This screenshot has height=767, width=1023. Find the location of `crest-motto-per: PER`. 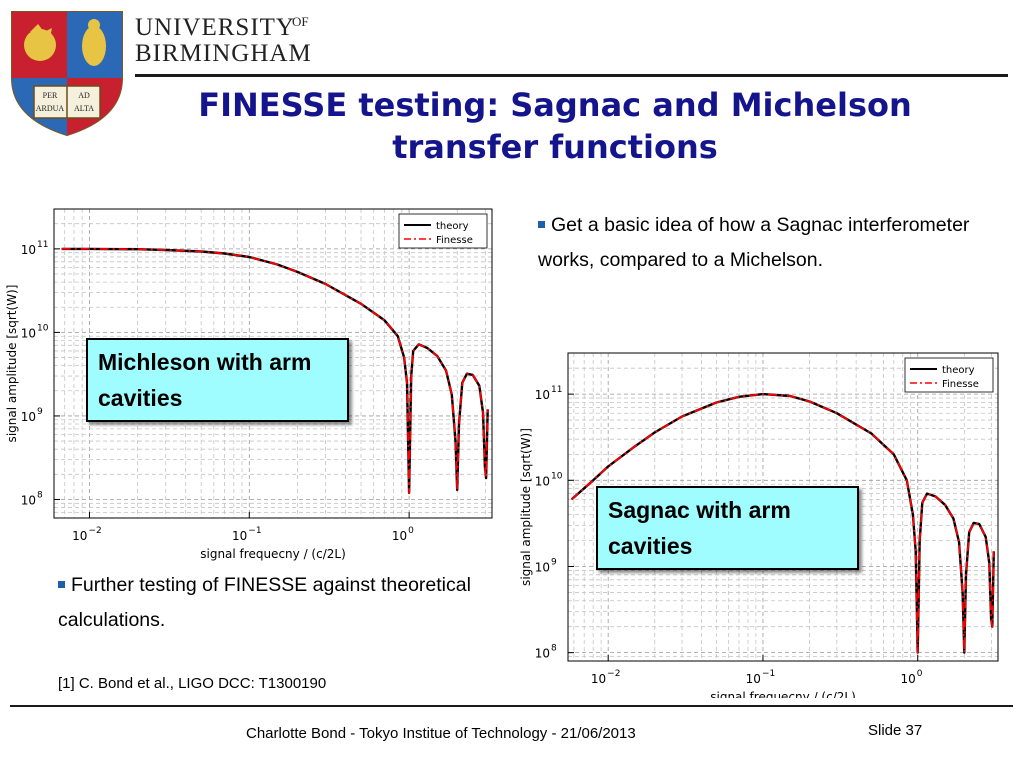

crest-motto-per: PER is located at coordinates (50, 95).